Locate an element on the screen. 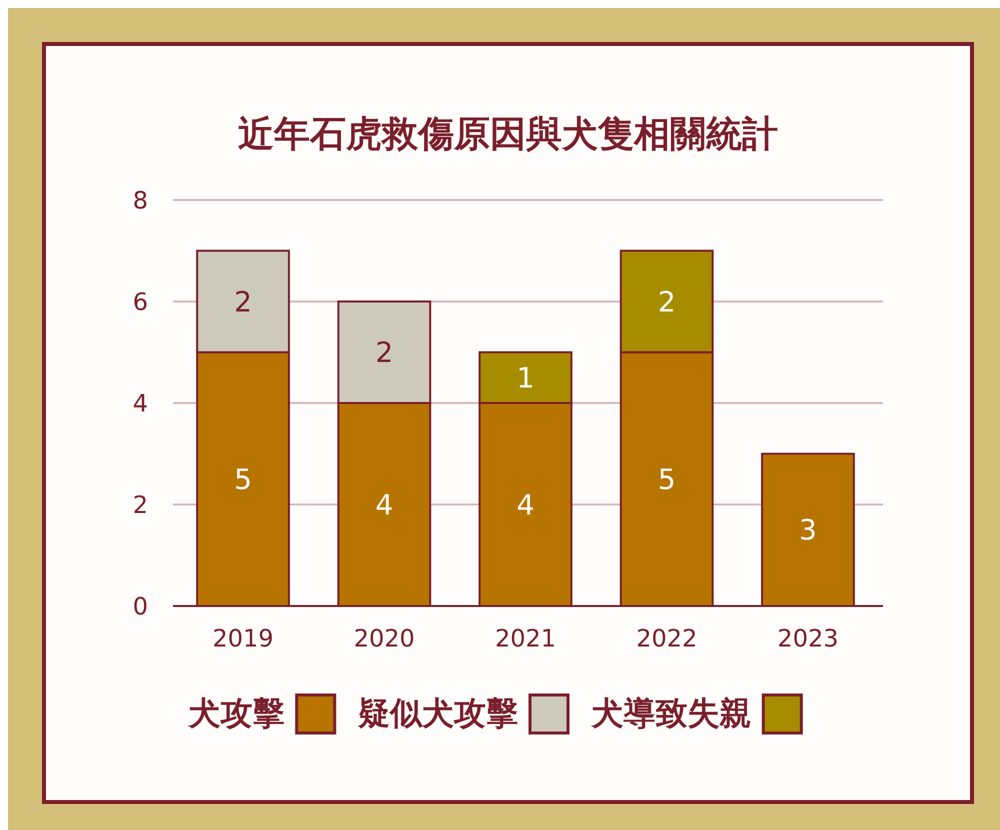 The width and height of the screenshot is (1000, 830). x-tick-label: 2023 is located at coordinates (808, 638).